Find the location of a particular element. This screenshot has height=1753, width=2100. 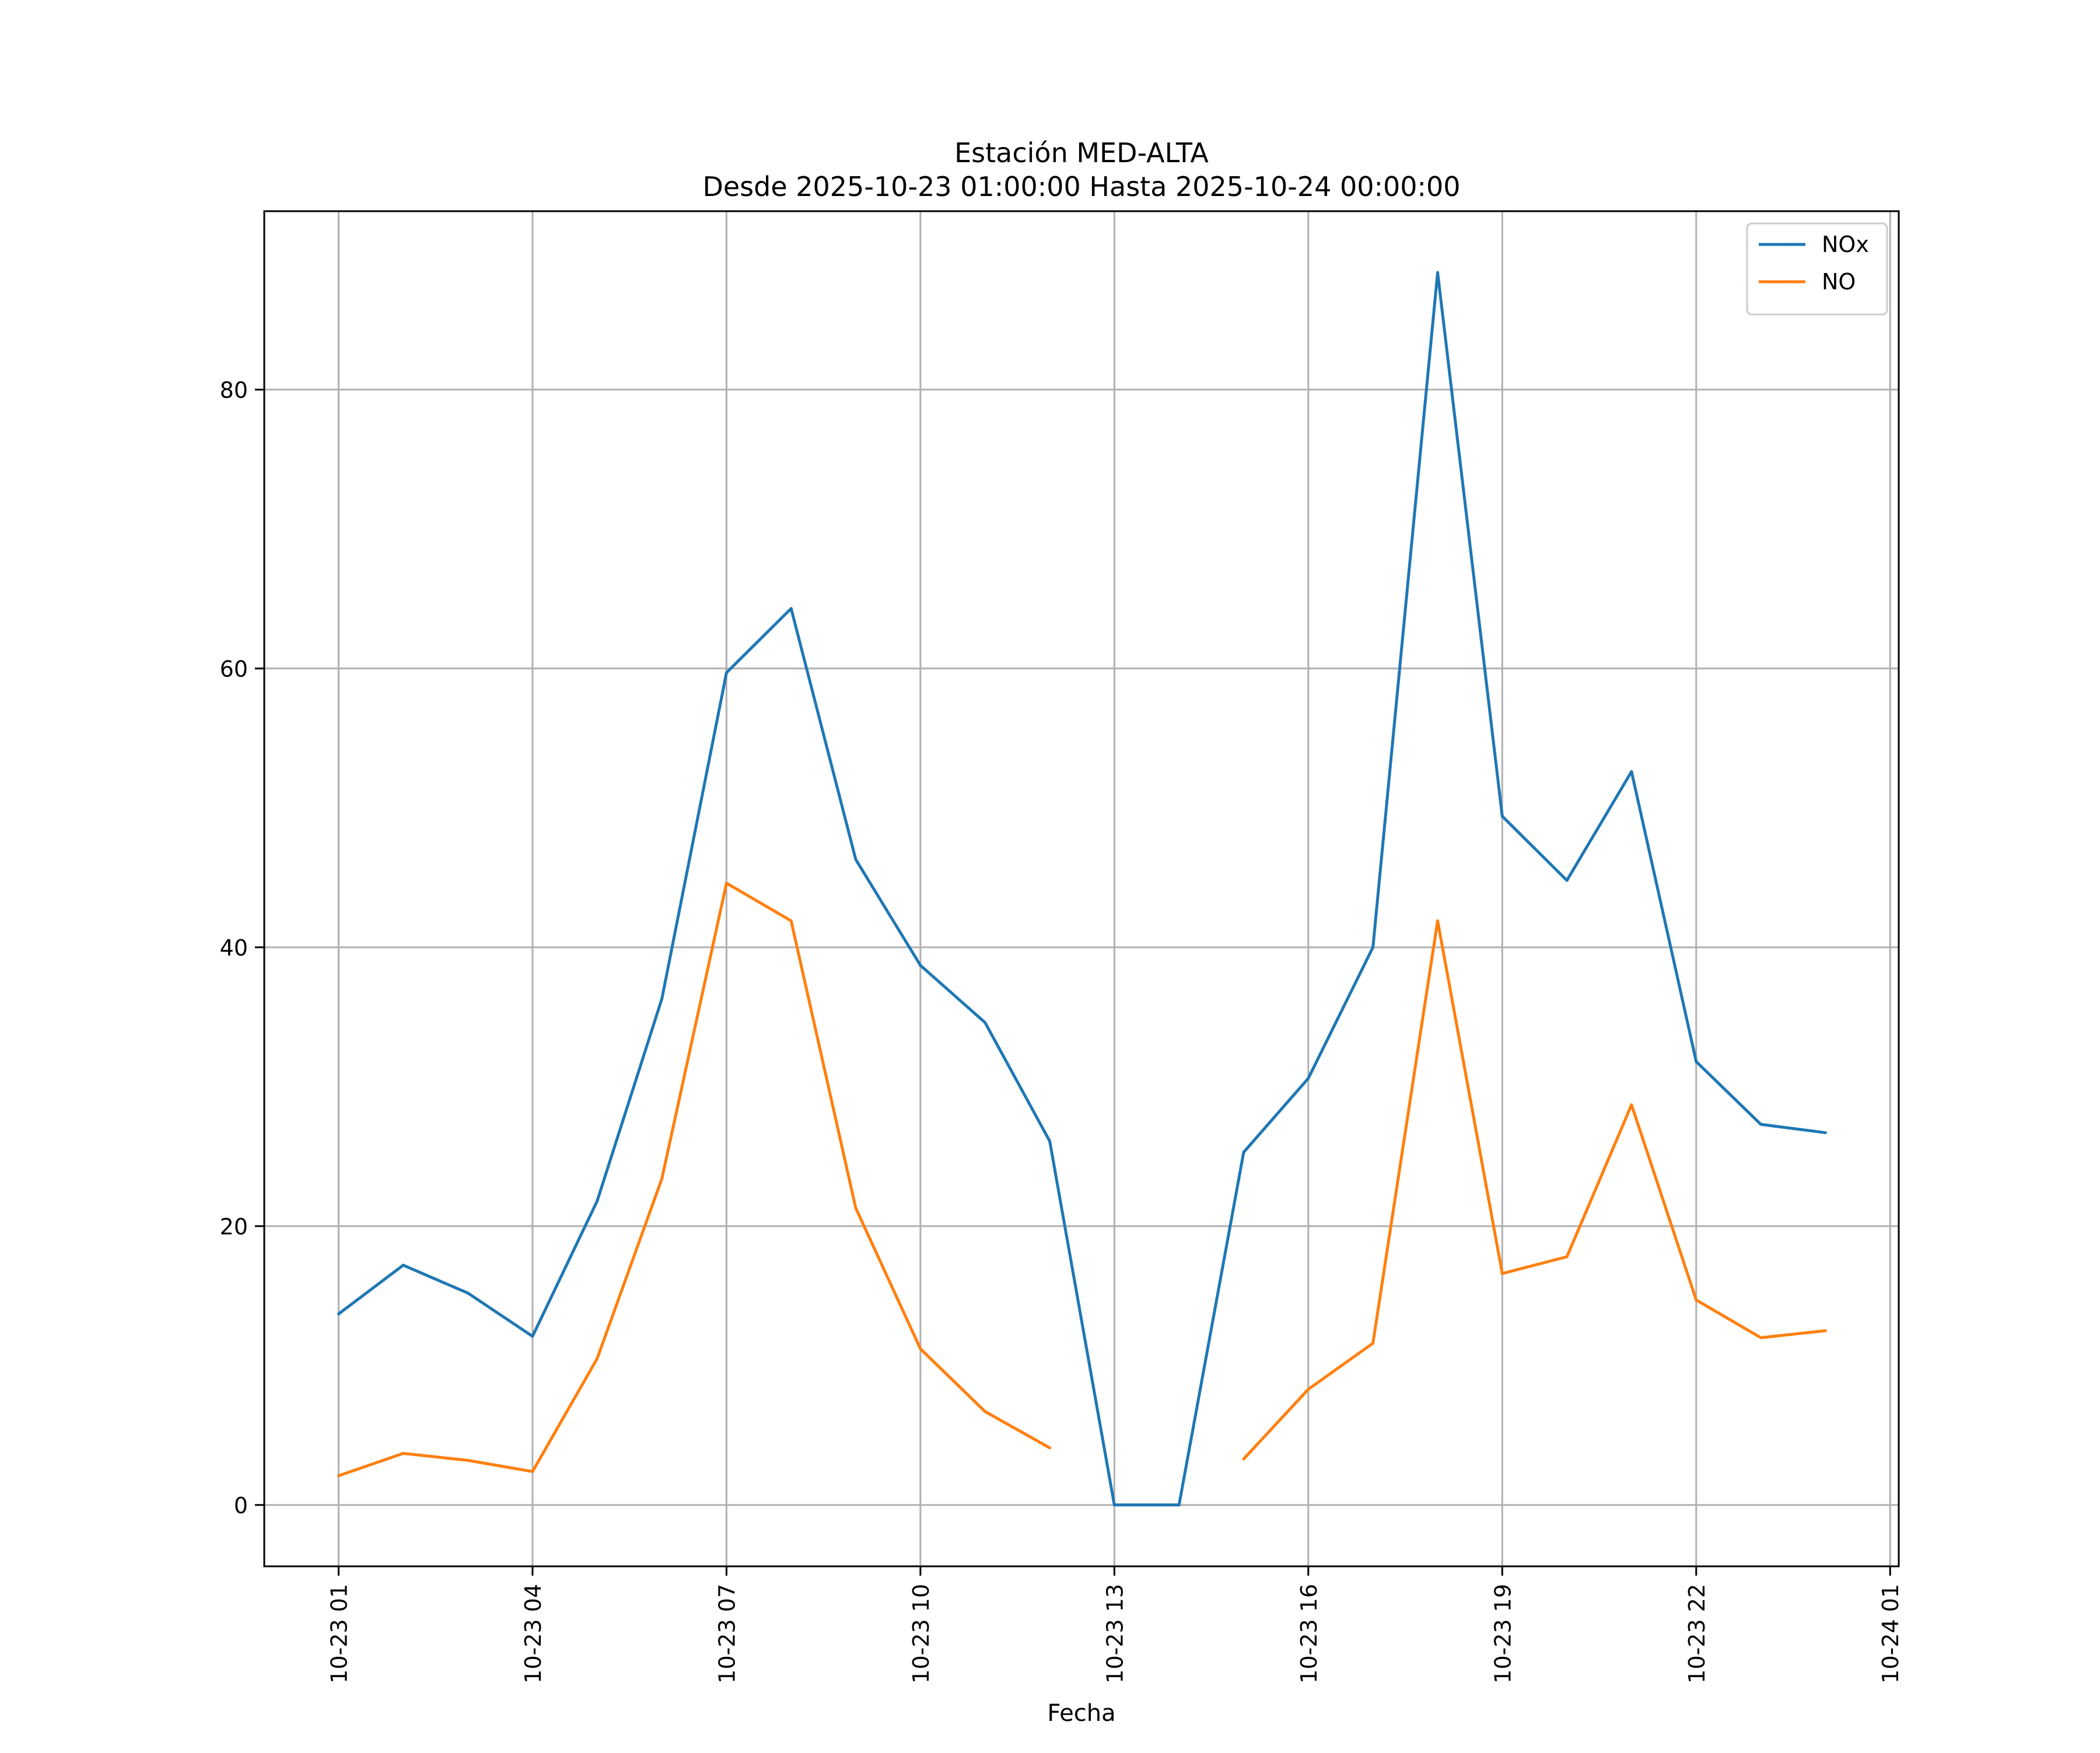

x-tick-label: 10-23 22 is located at coordinates (1697, 1634).